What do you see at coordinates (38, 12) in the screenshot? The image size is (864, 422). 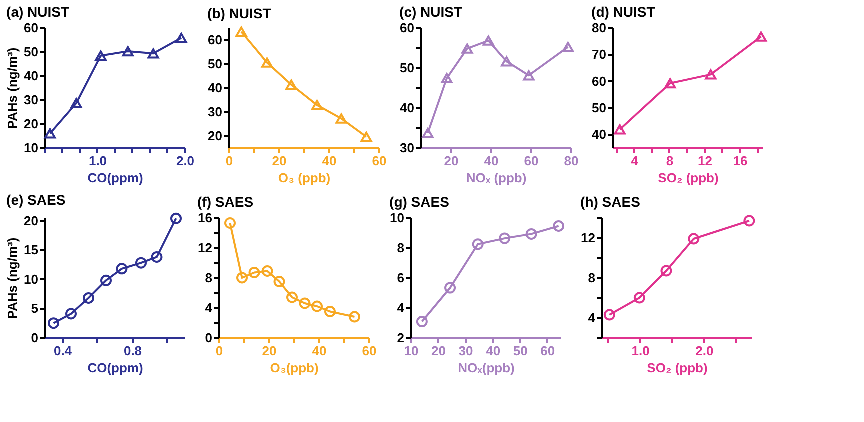 I see `chart-title: (a) NUIST` at bounding box center [38, 12].